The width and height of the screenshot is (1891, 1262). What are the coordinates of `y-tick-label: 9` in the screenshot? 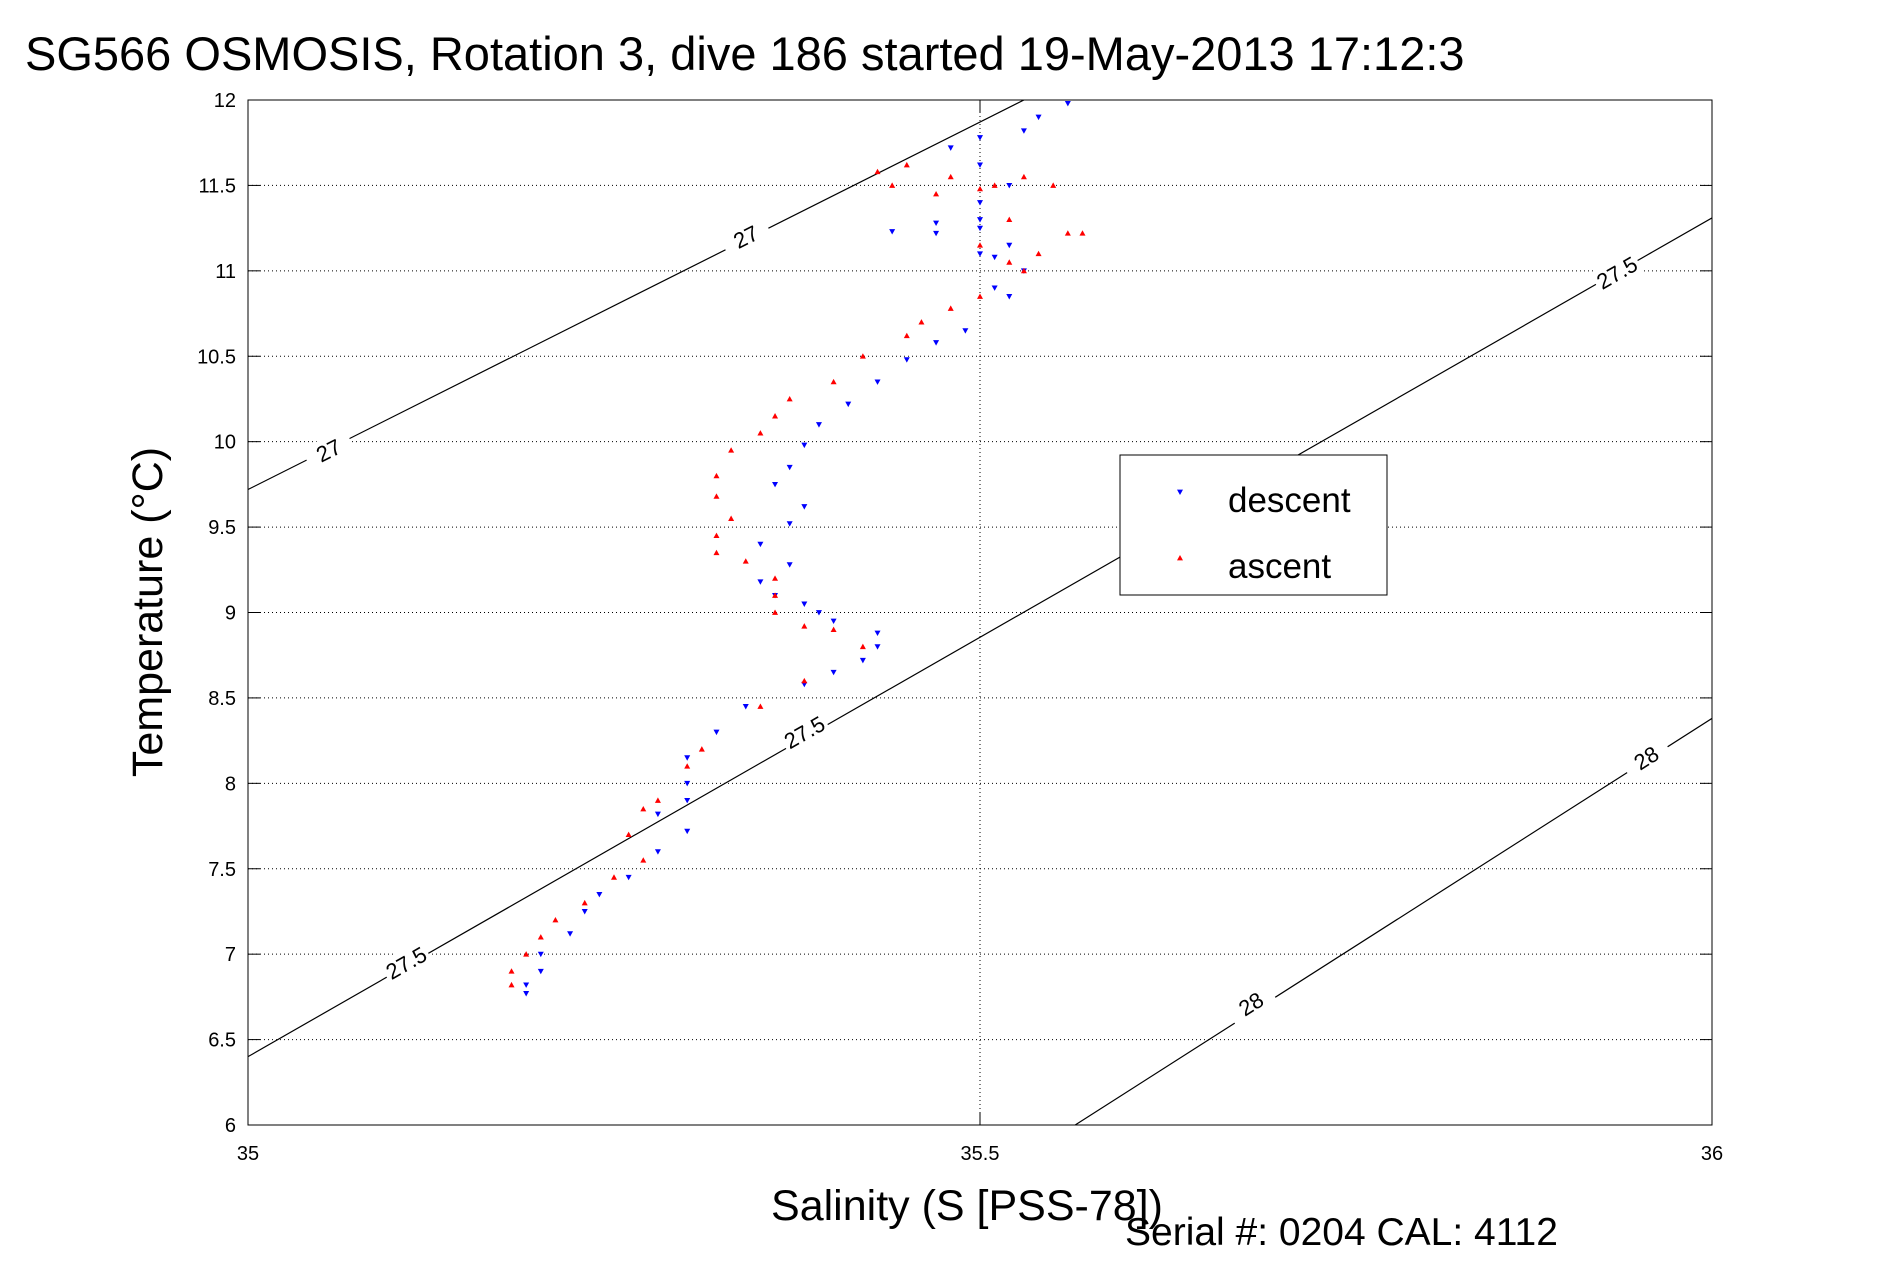 It's located at (230, 614).